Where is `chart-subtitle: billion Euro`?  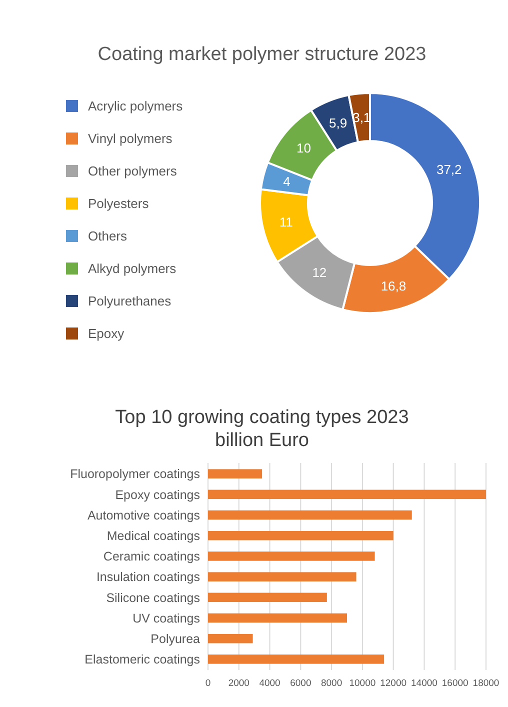
chart-subtitle: billion Euro is located at coordinates (262, 440).